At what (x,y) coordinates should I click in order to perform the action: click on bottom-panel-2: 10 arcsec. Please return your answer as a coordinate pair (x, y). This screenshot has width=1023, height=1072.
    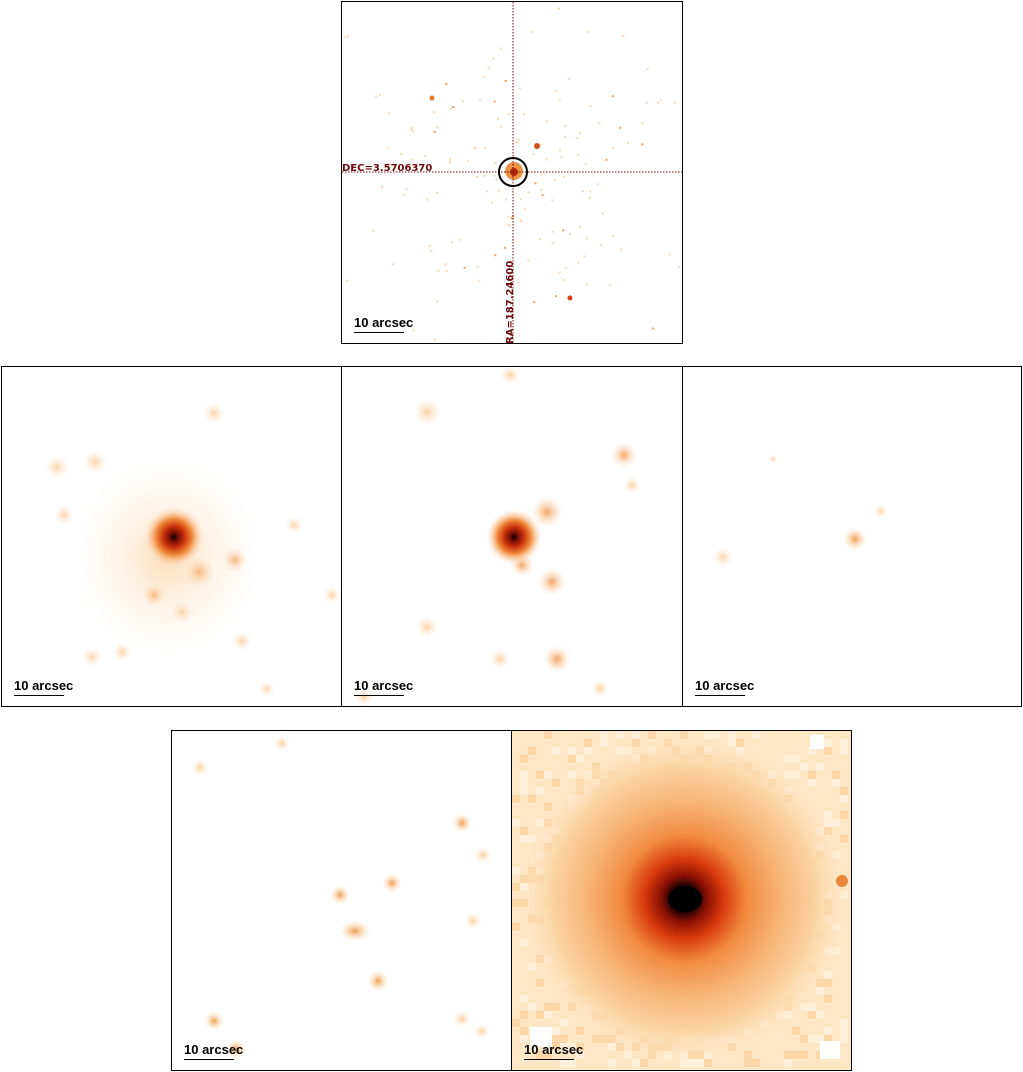
    Looking at the image, I should click on (681, 900).